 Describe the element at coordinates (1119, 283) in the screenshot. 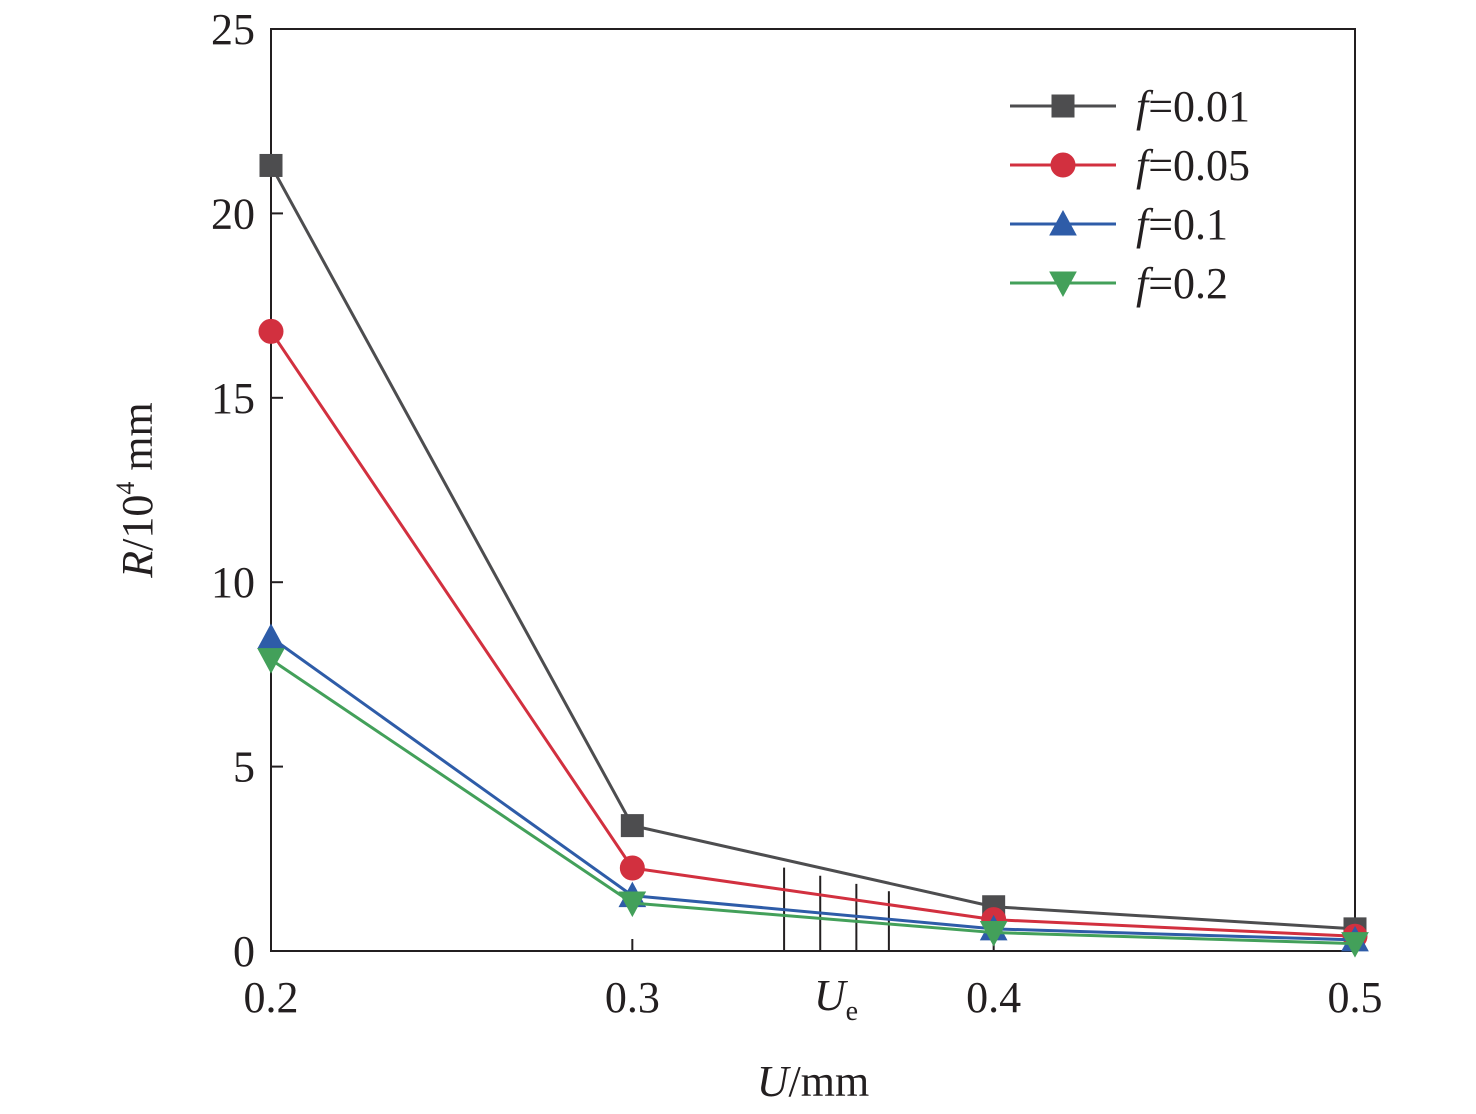

I see `legend-item: f=0.2` at that location.